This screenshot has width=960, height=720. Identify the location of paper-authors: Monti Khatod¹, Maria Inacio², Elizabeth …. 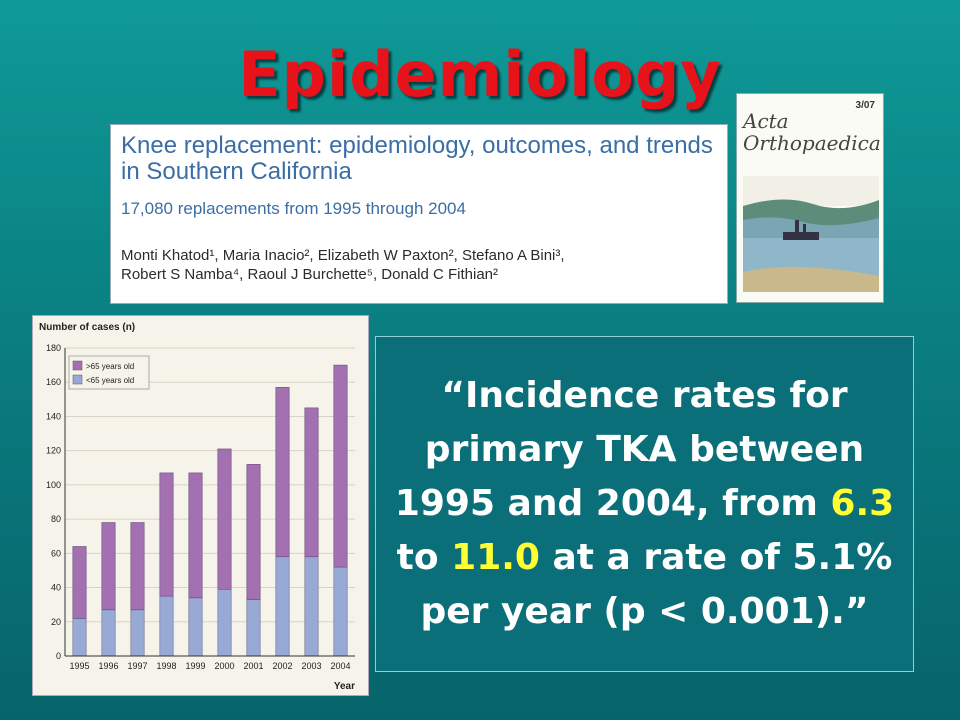
(419, 265).